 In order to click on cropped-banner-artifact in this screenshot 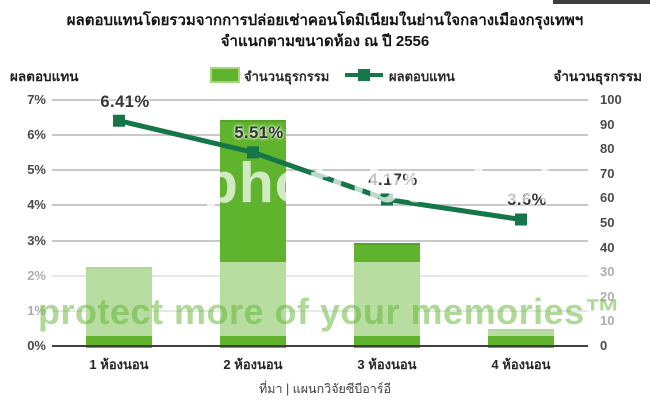, I will do `click(601, 2)`.